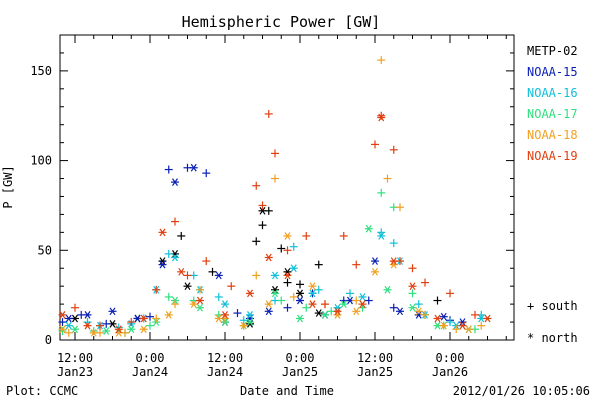  I want to click on legend-entry-noaa-19: NOAA-19, so click(552, 156).